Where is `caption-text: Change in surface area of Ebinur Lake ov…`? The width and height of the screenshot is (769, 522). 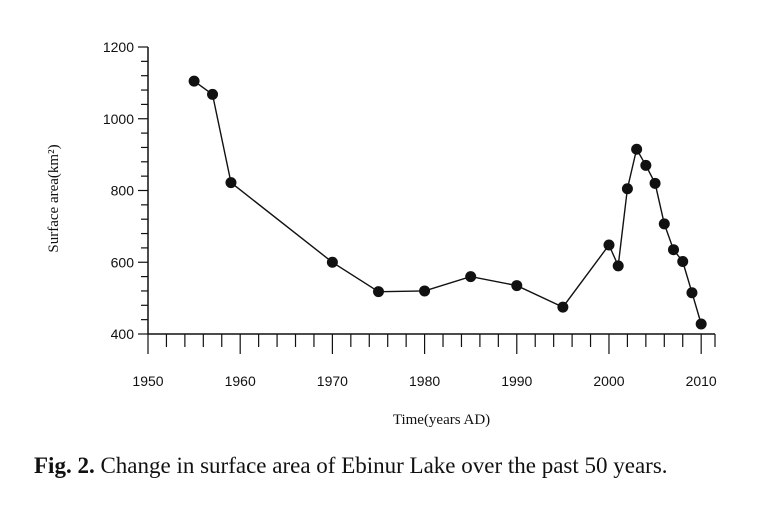
caption-text: Change in surface area of Ebinur Lake ov… is located at coordinates (381, 465).